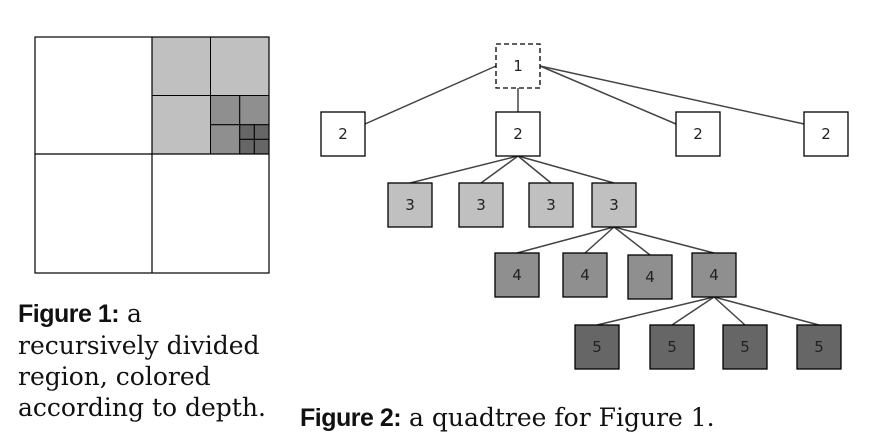 This screenshot has height=445, width=890. I want to click on figure2-caption: Figure 2: a quadtree for Figure 1., so click(507, 418).